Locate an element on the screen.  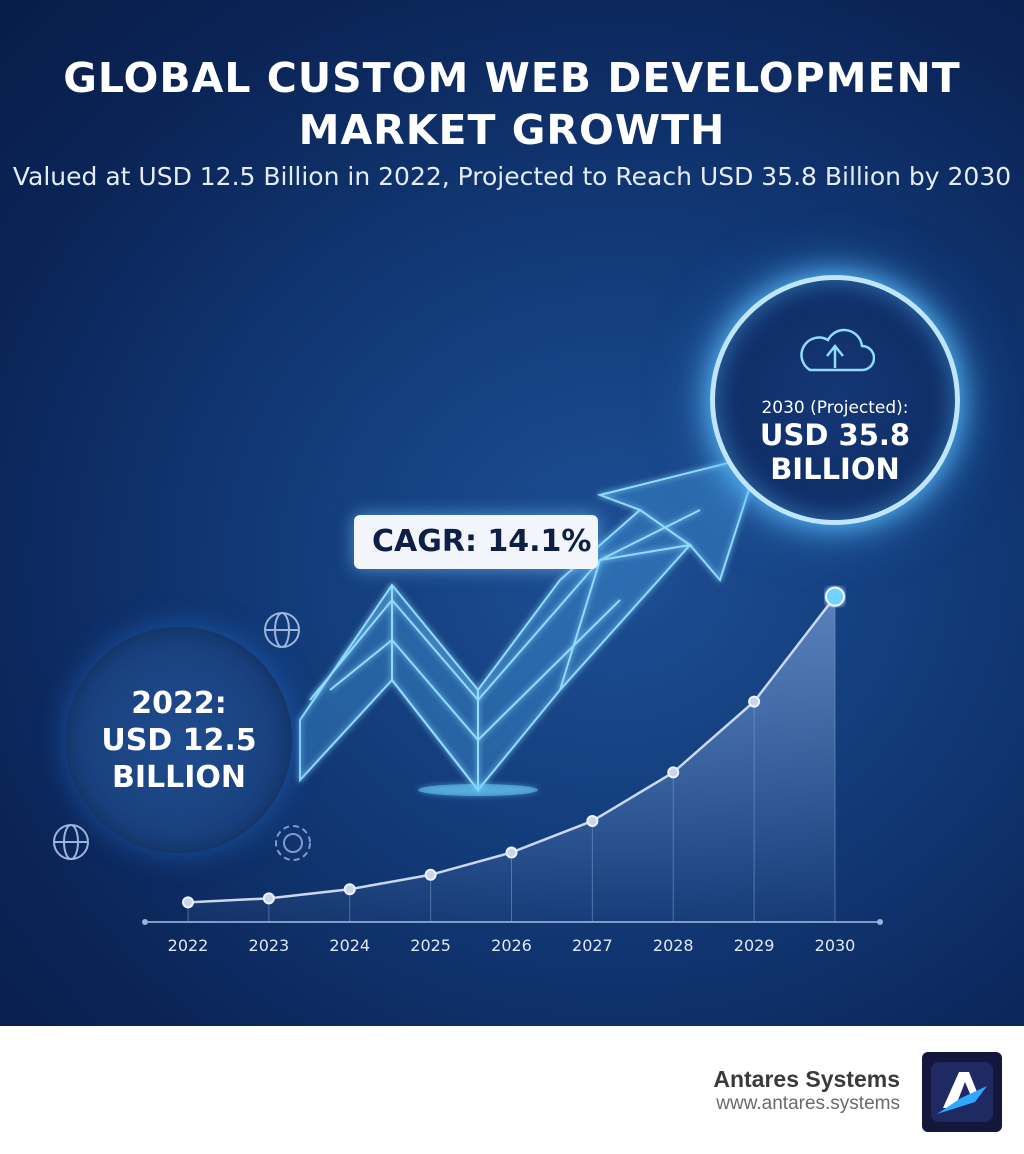
data-point-2025 is located at coordinates (430, 874).